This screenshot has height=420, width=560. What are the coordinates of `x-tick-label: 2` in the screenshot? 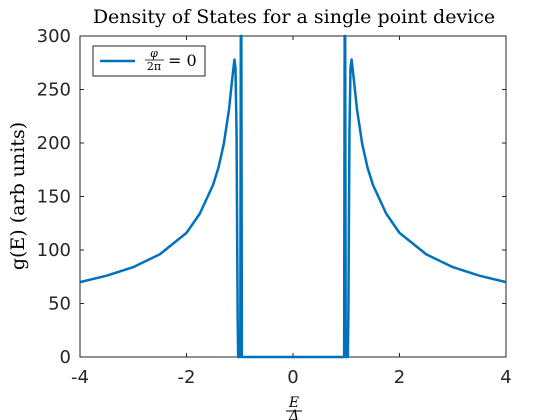 It's located at (399, 377).